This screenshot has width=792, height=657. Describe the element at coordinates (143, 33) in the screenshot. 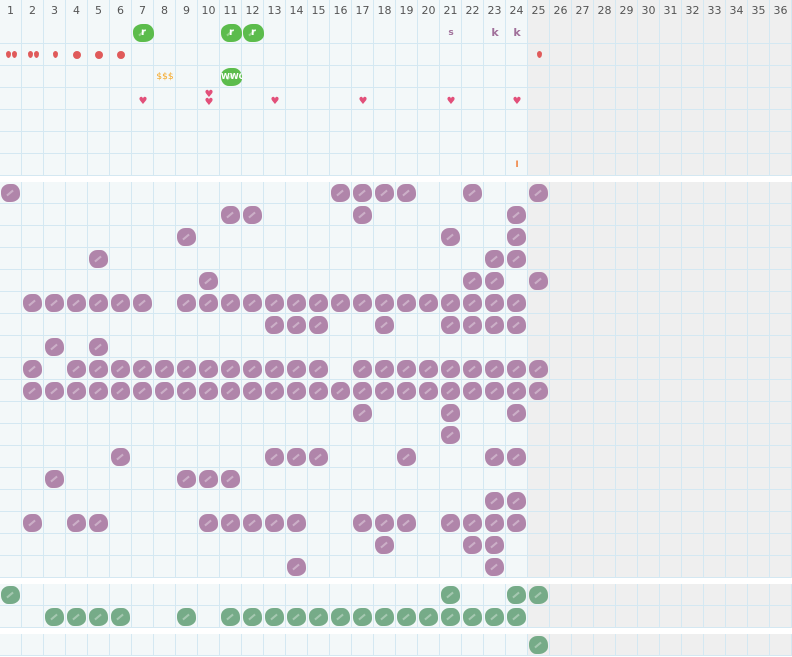

I see `lime-tag: r` at that location.